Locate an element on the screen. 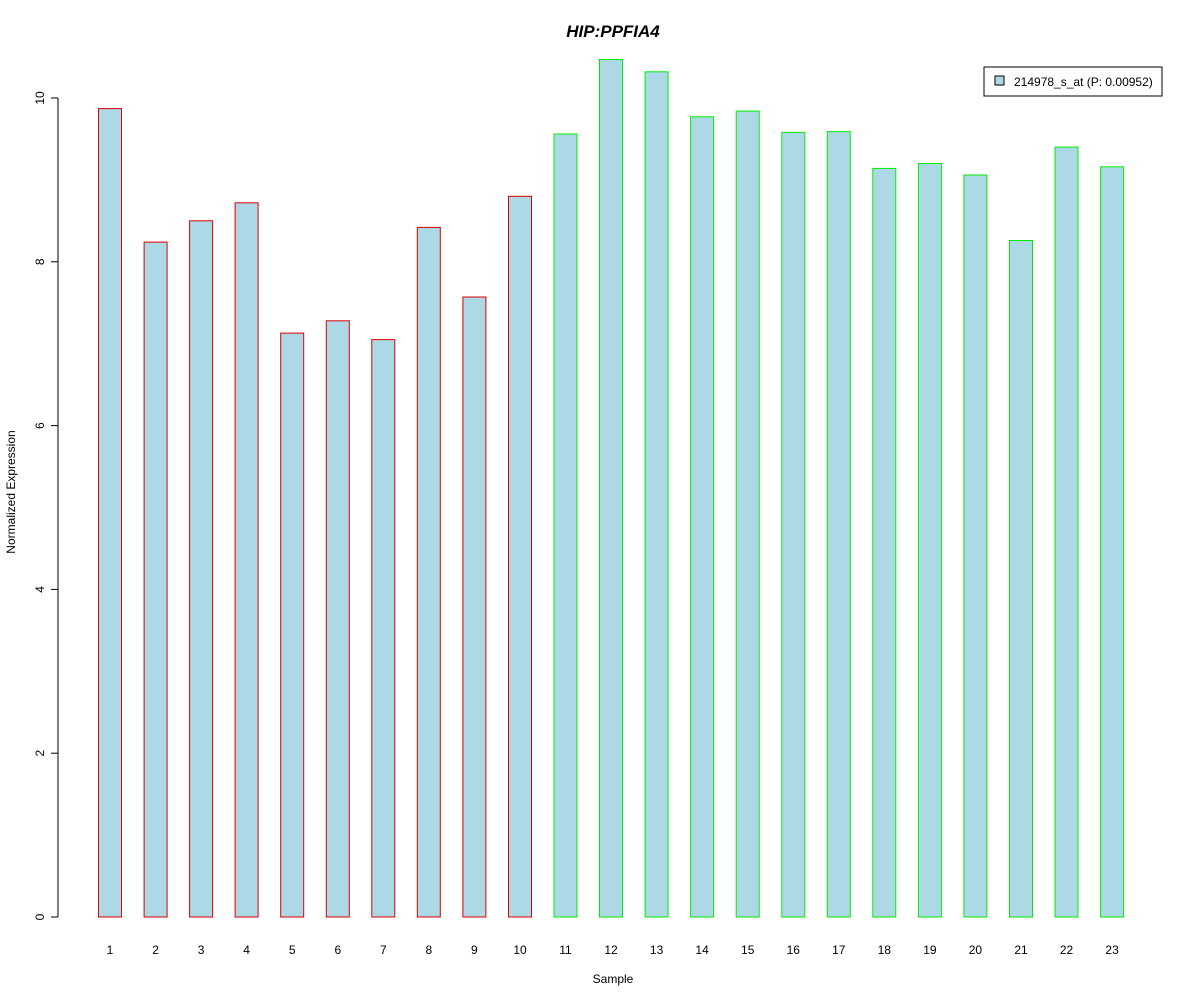  x-tick-label: 1 is located at coordinates (110, 950).